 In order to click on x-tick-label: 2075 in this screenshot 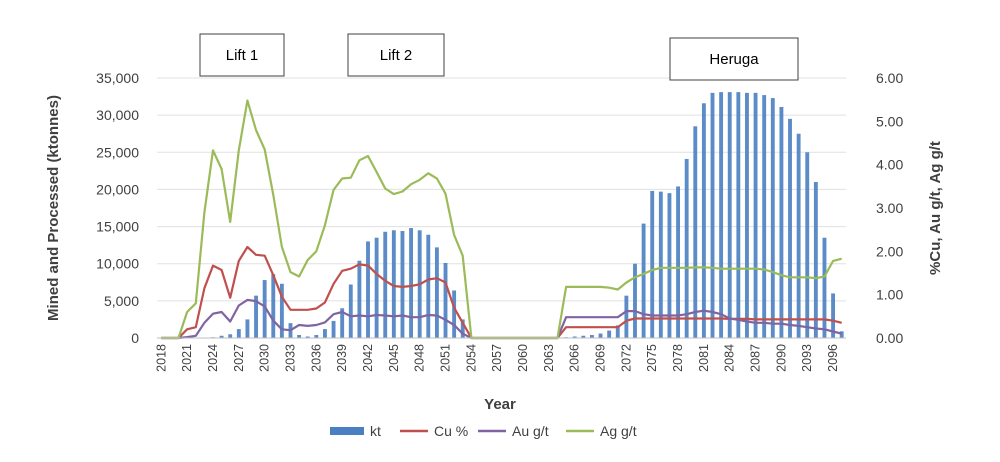, I will do `click(652, 358)`.